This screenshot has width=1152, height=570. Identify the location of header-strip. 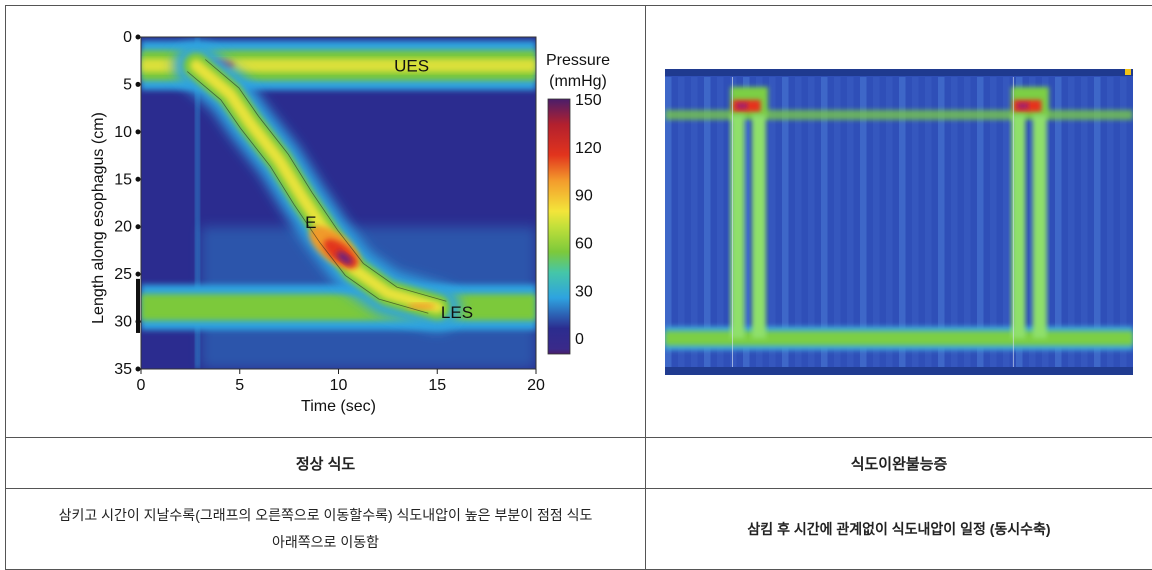
(899, 72).